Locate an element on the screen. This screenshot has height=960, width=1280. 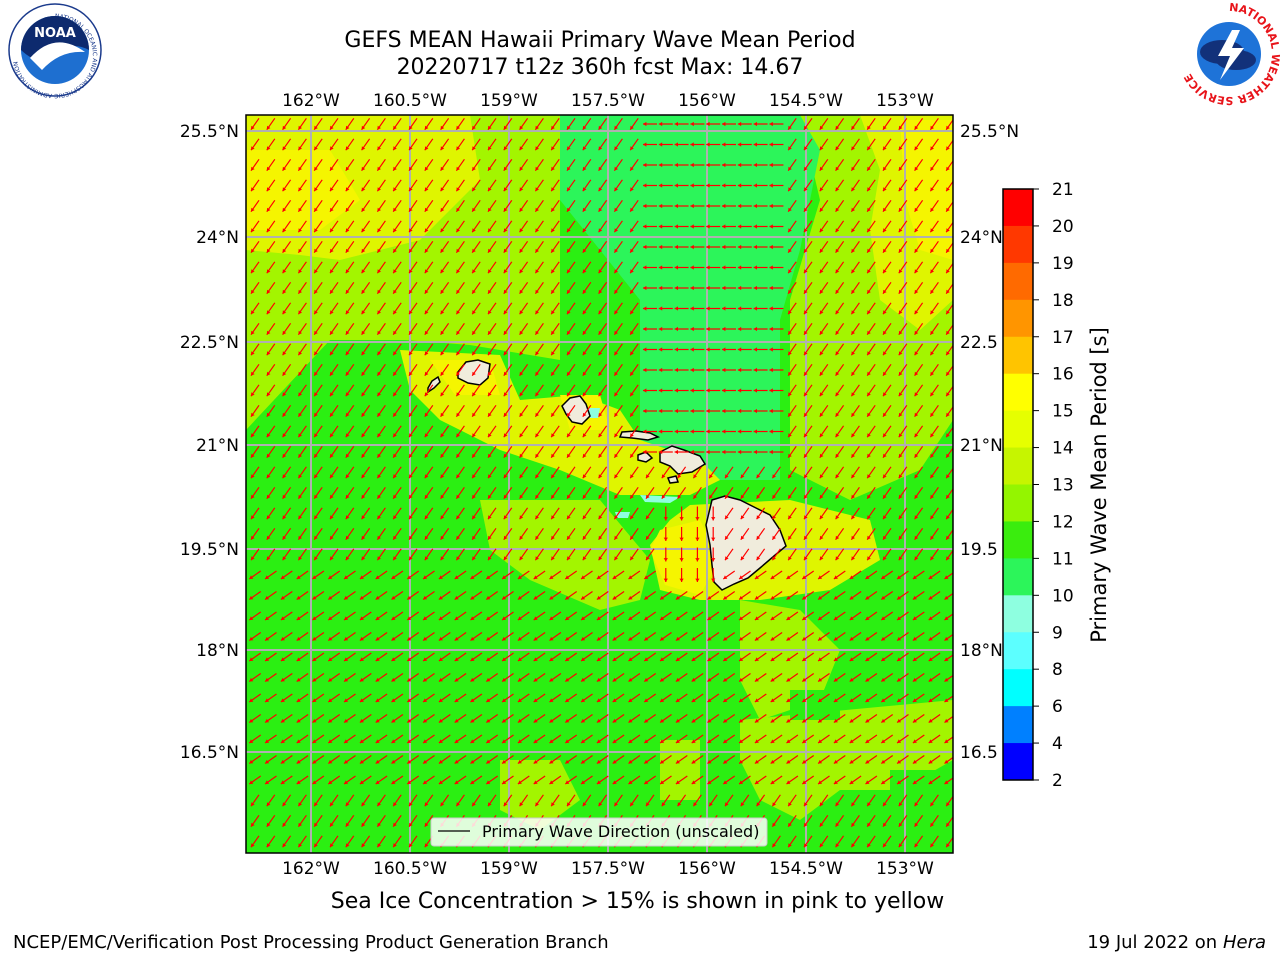
colorbar-tick-label: 11 is located at coordinates (1063, 559).